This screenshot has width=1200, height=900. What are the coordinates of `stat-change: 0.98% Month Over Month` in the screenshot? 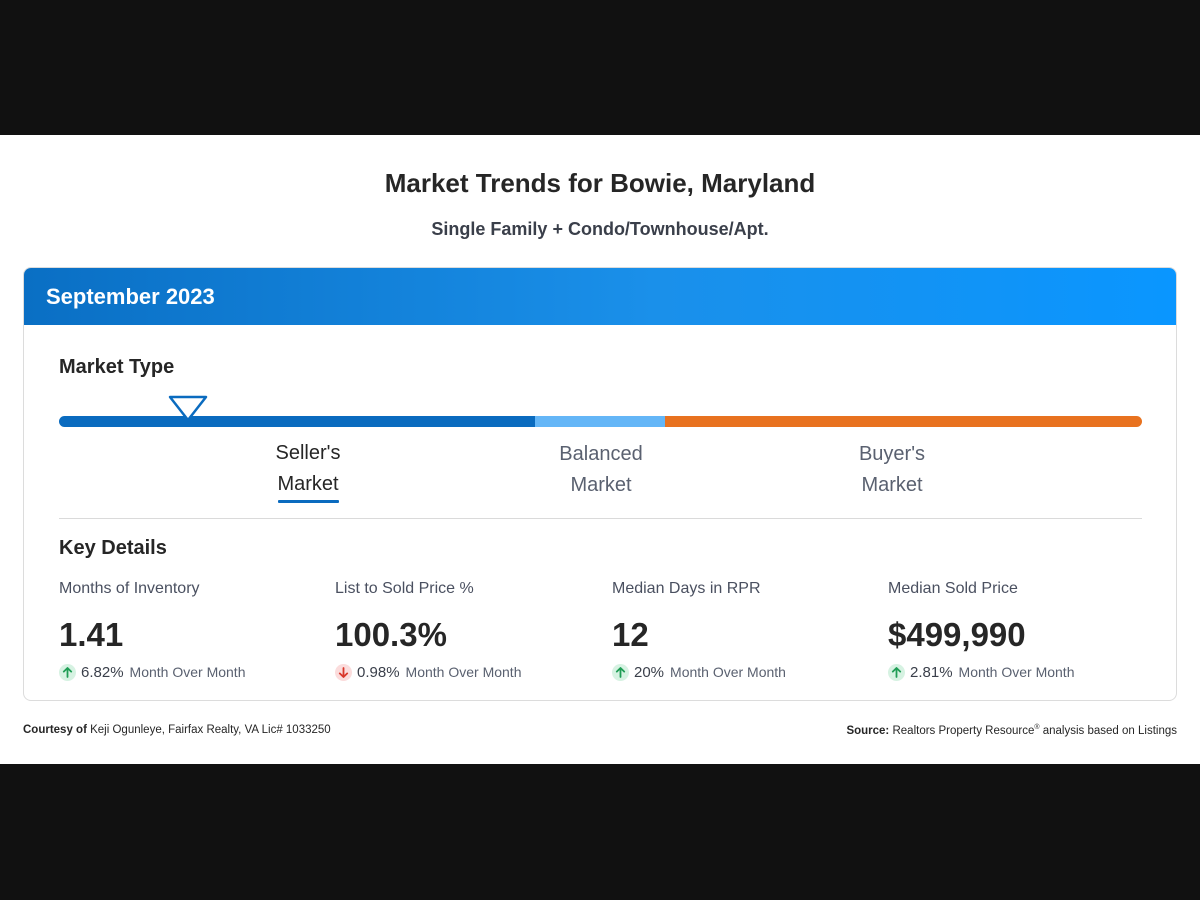 It's located at (470, 672).